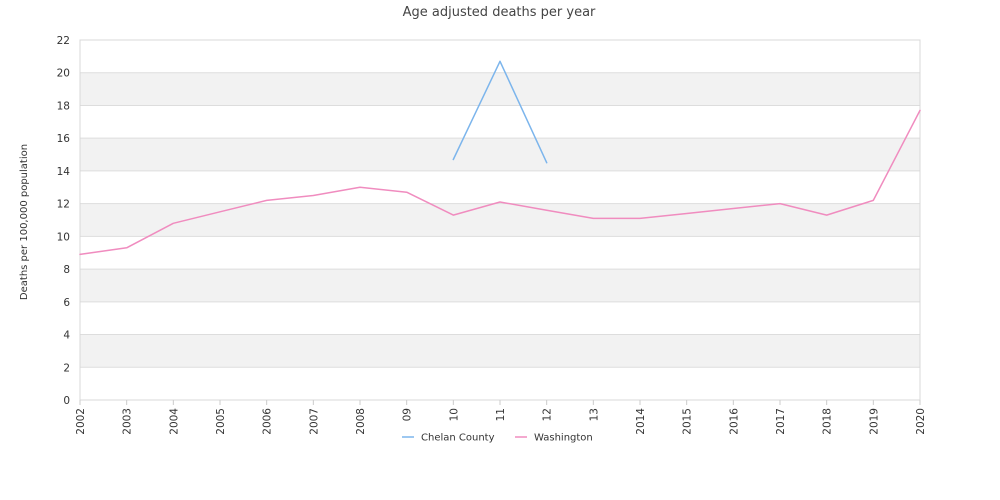 The width and height of the screenshot is (1000, 500). I want to click on y-tick-label: 12, so click(63, 205).